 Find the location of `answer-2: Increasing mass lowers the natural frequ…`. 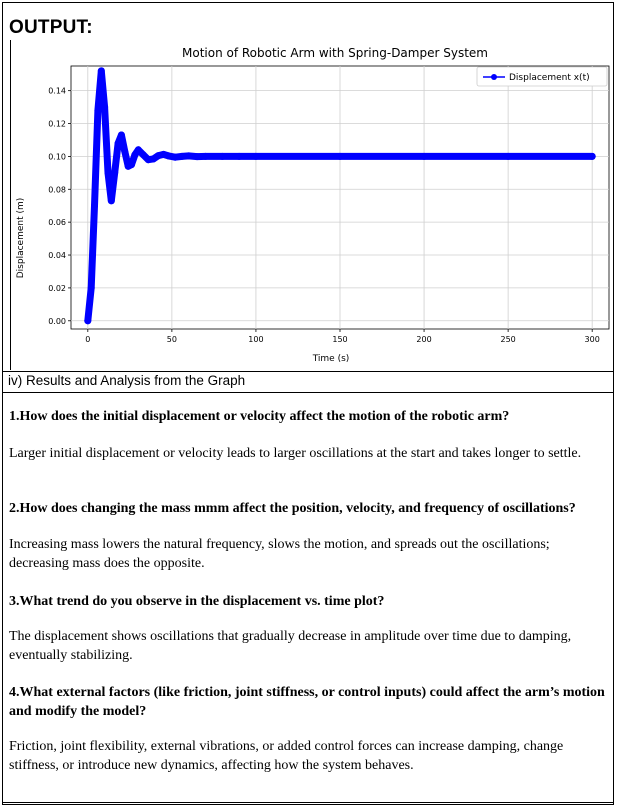

answer-2: Increasing mass lowers the natural frequ… is located at coordinates (279, 554).